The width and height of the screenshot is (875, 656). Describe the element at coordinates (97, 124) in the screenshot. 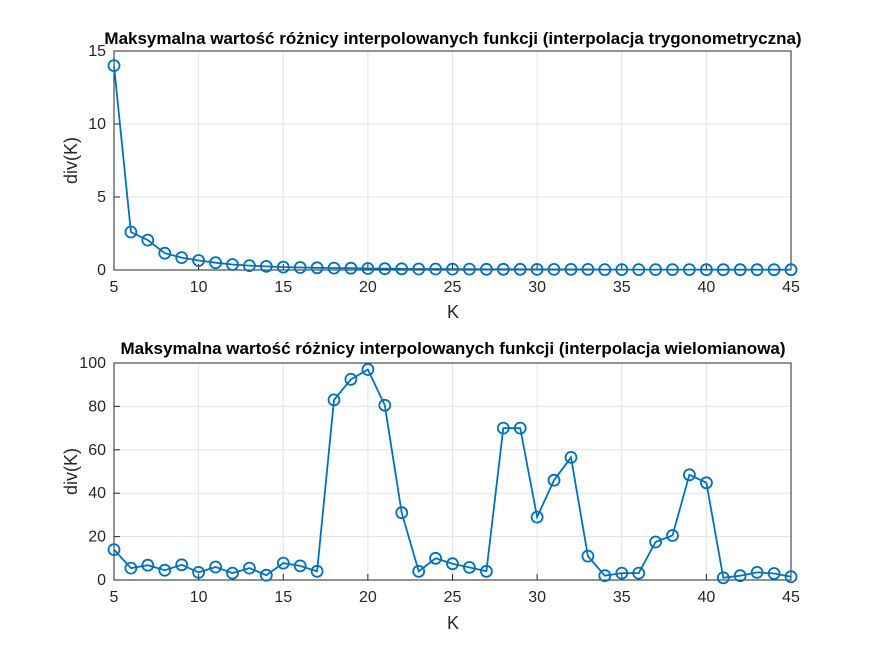

I see `y-tick-label: 10` at that location.